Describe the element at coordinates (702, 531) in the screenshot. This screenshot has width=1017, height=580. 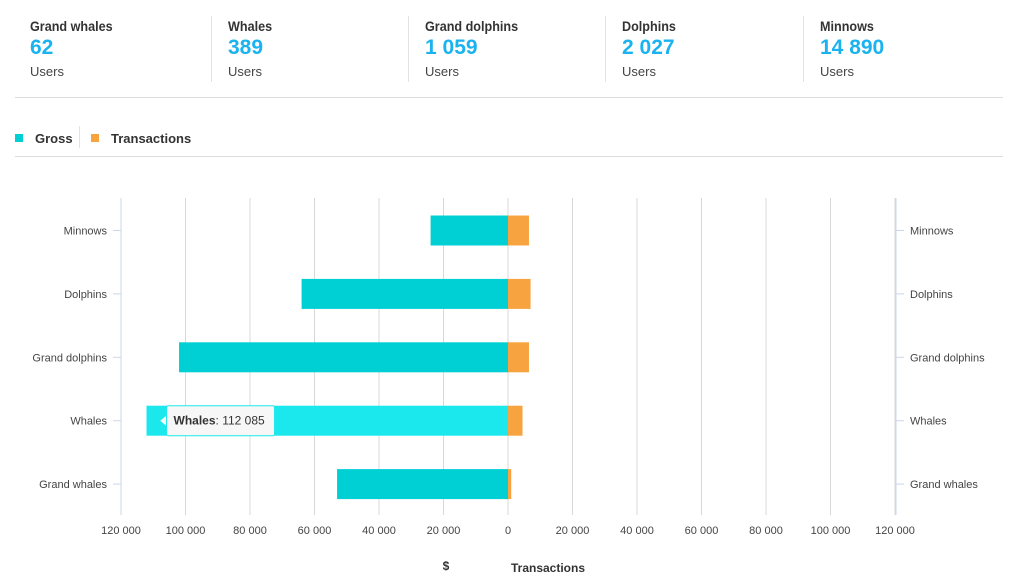
I see `x-tick-label-right: 60 000` at that location.